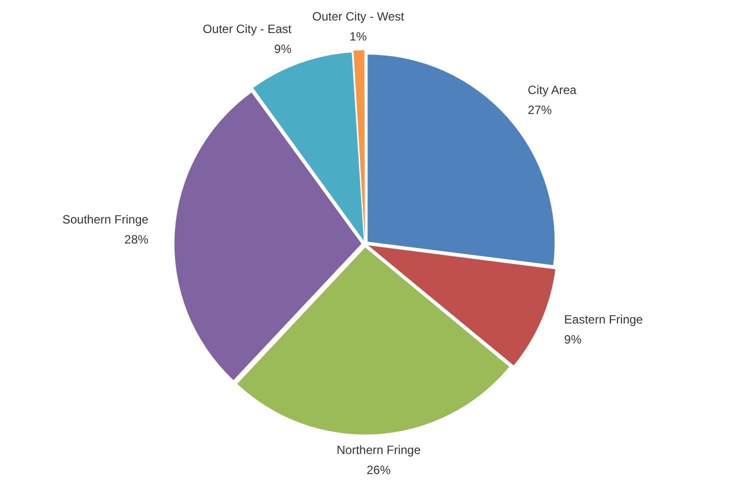  What do you see at coordinates (358, 16) in the screenshot?
I see `slice-label: Outer City - West` at bounding box center [358, 16].